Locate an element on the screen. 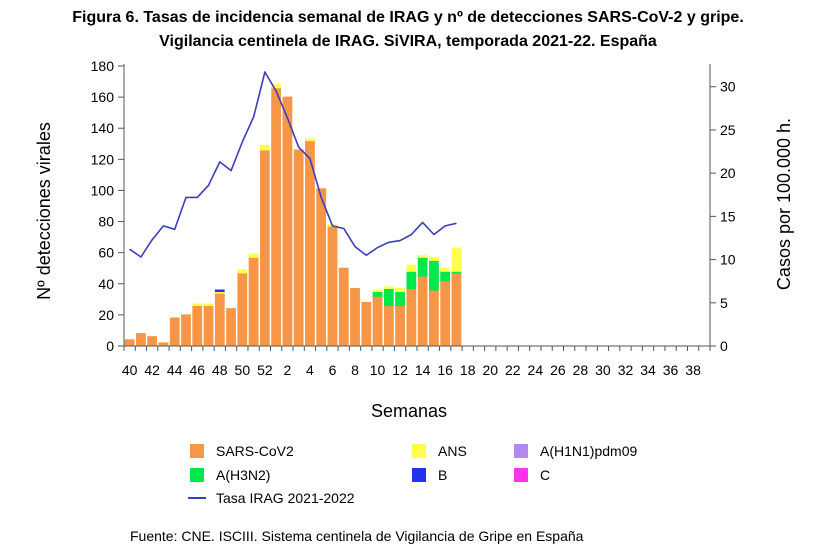 This screenshot has height=557, width=816. bar-a-h3n2--16 is located at coordinates (445, 276).